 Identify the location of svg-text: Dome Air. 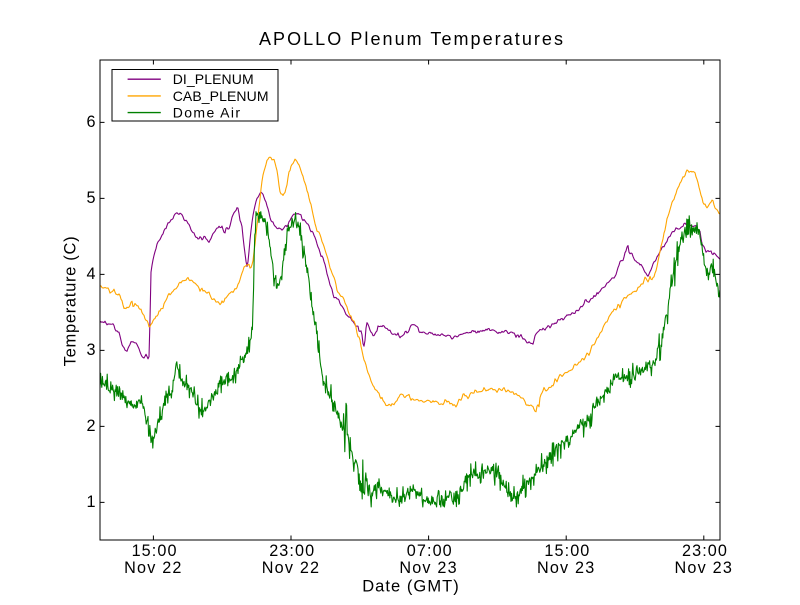
(207, 113).